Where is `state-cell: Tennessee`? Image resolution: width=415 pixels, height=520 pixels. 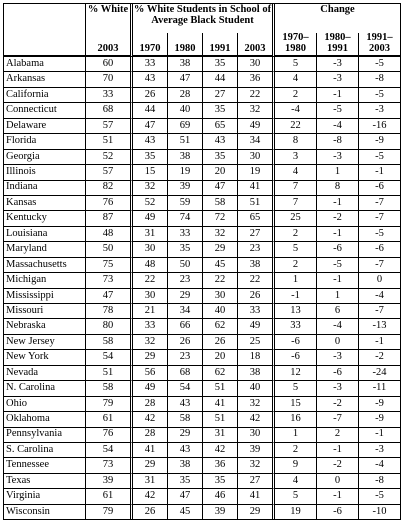 state-cell: Tennessee is located at coordinates (45, 466).